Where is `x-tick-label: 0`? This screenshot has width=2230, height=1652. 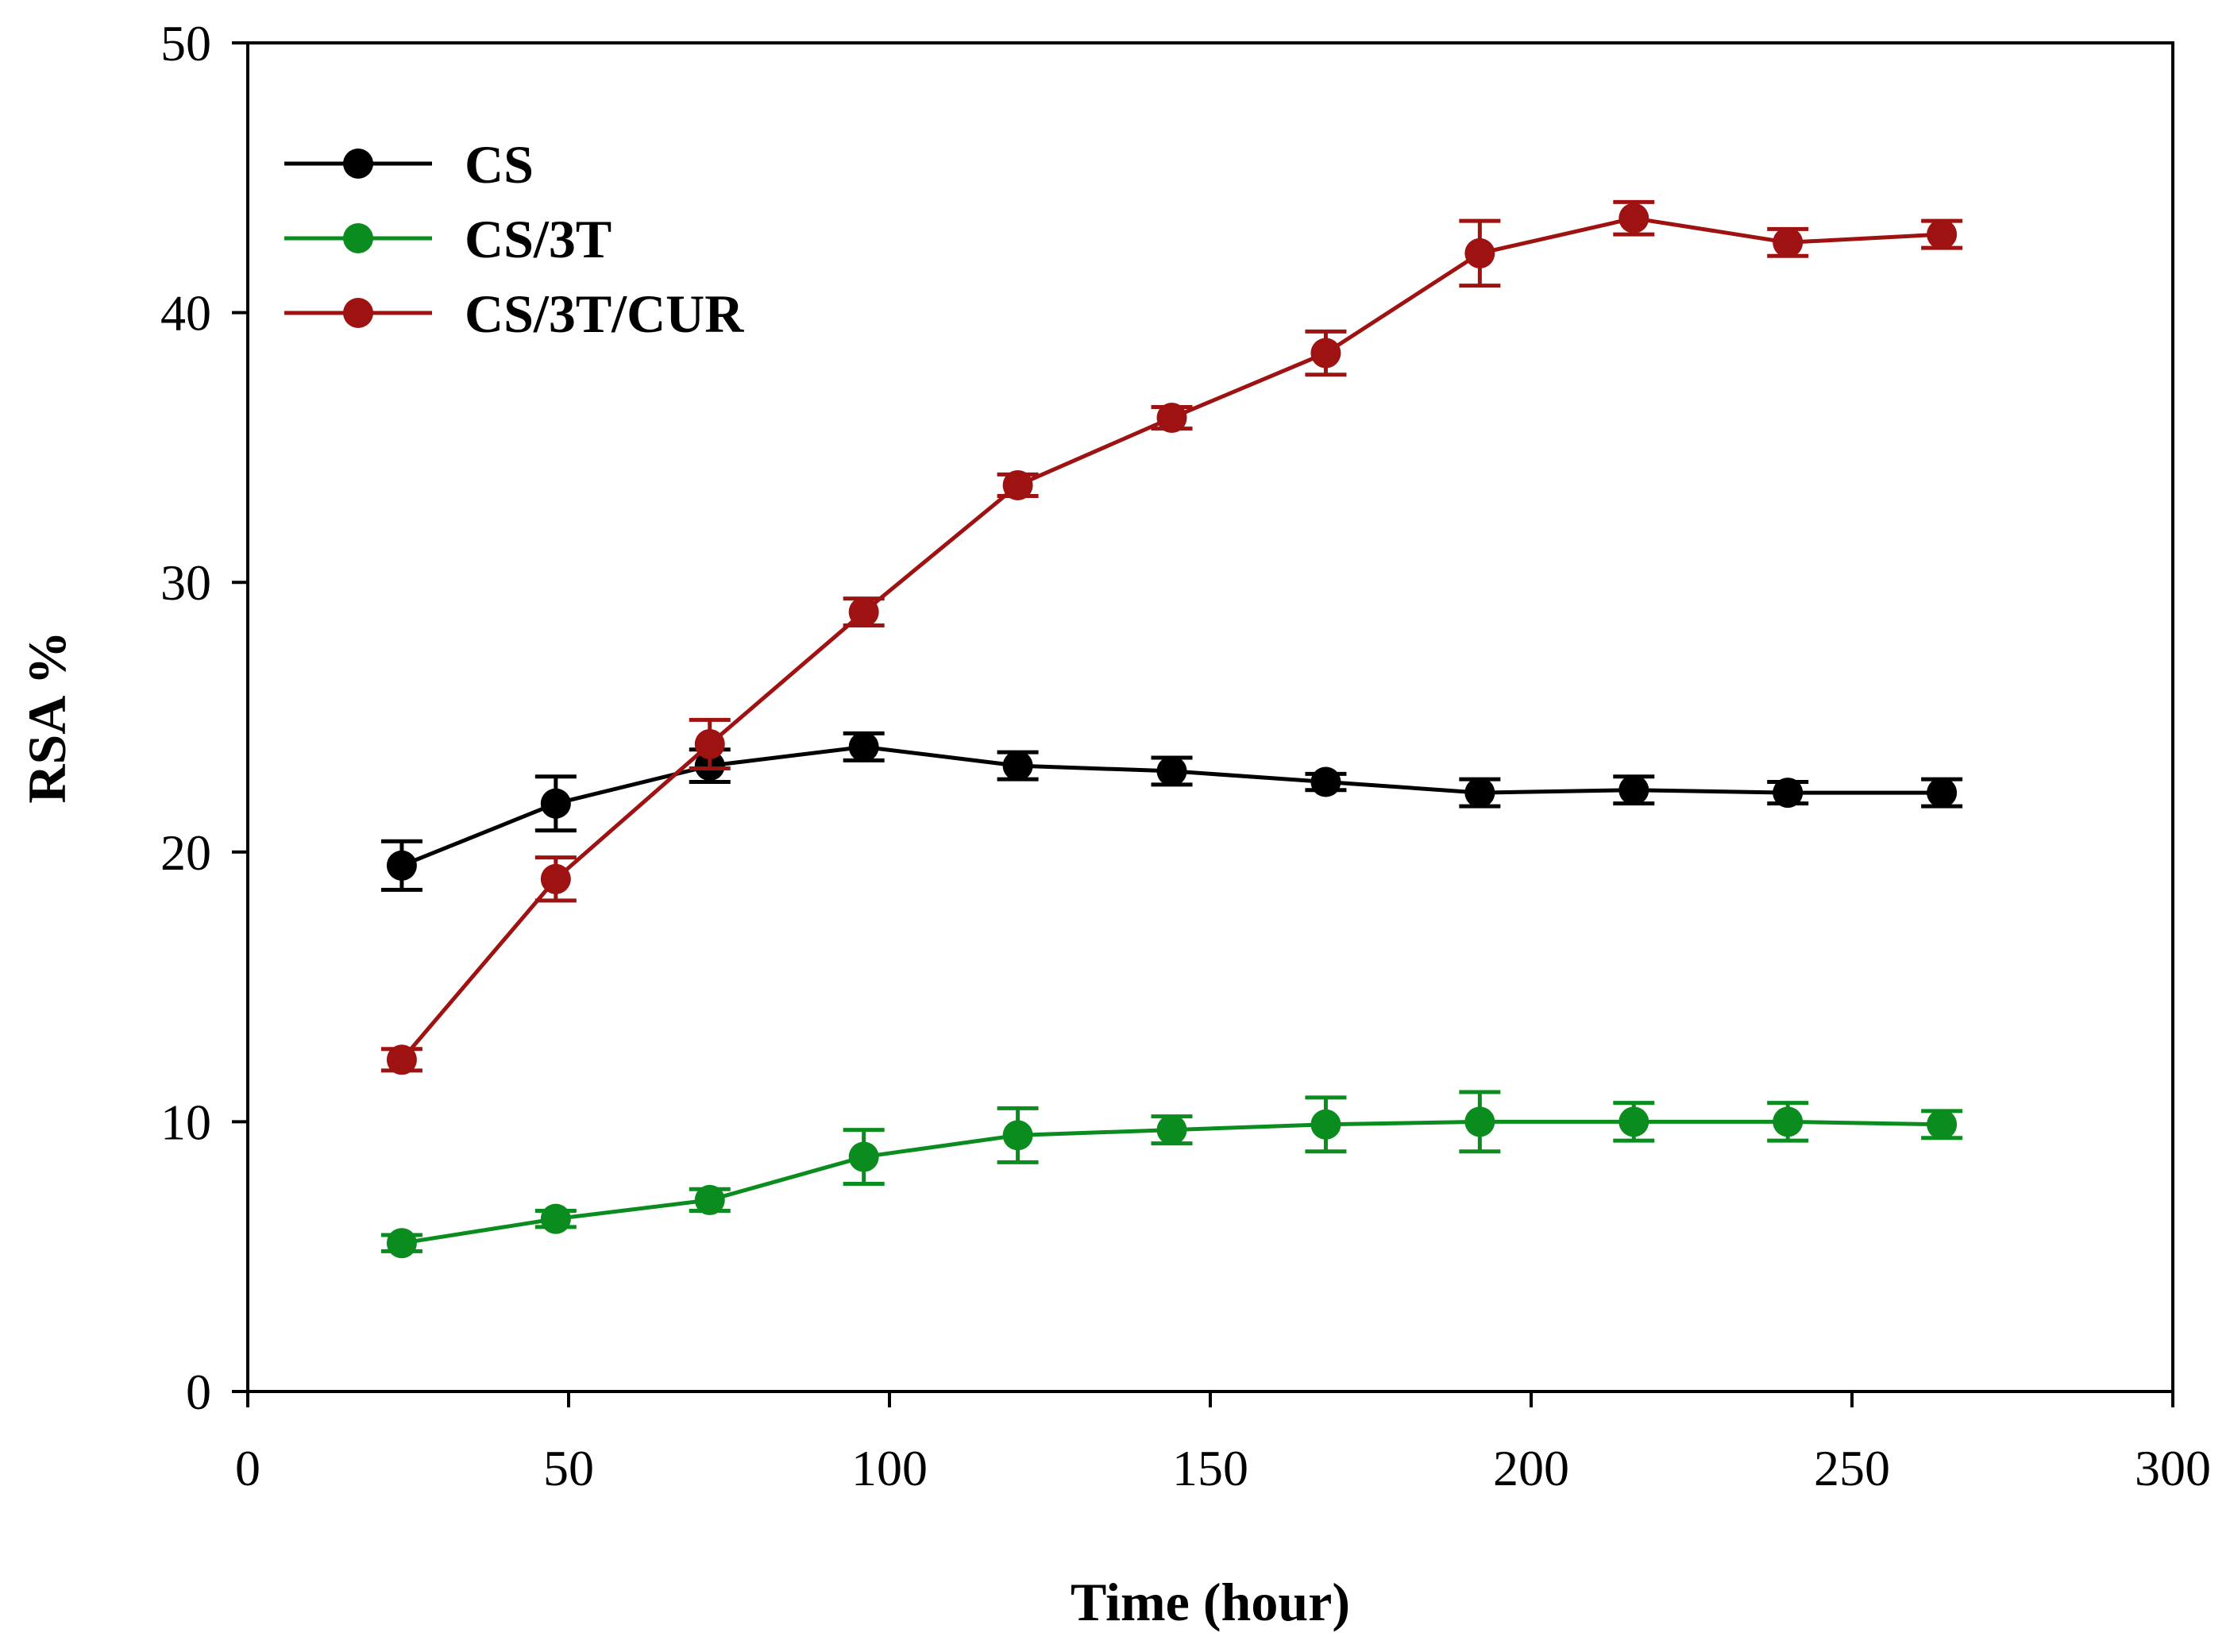
x-tick-label: 0 is located at coordinates (247, 1468).